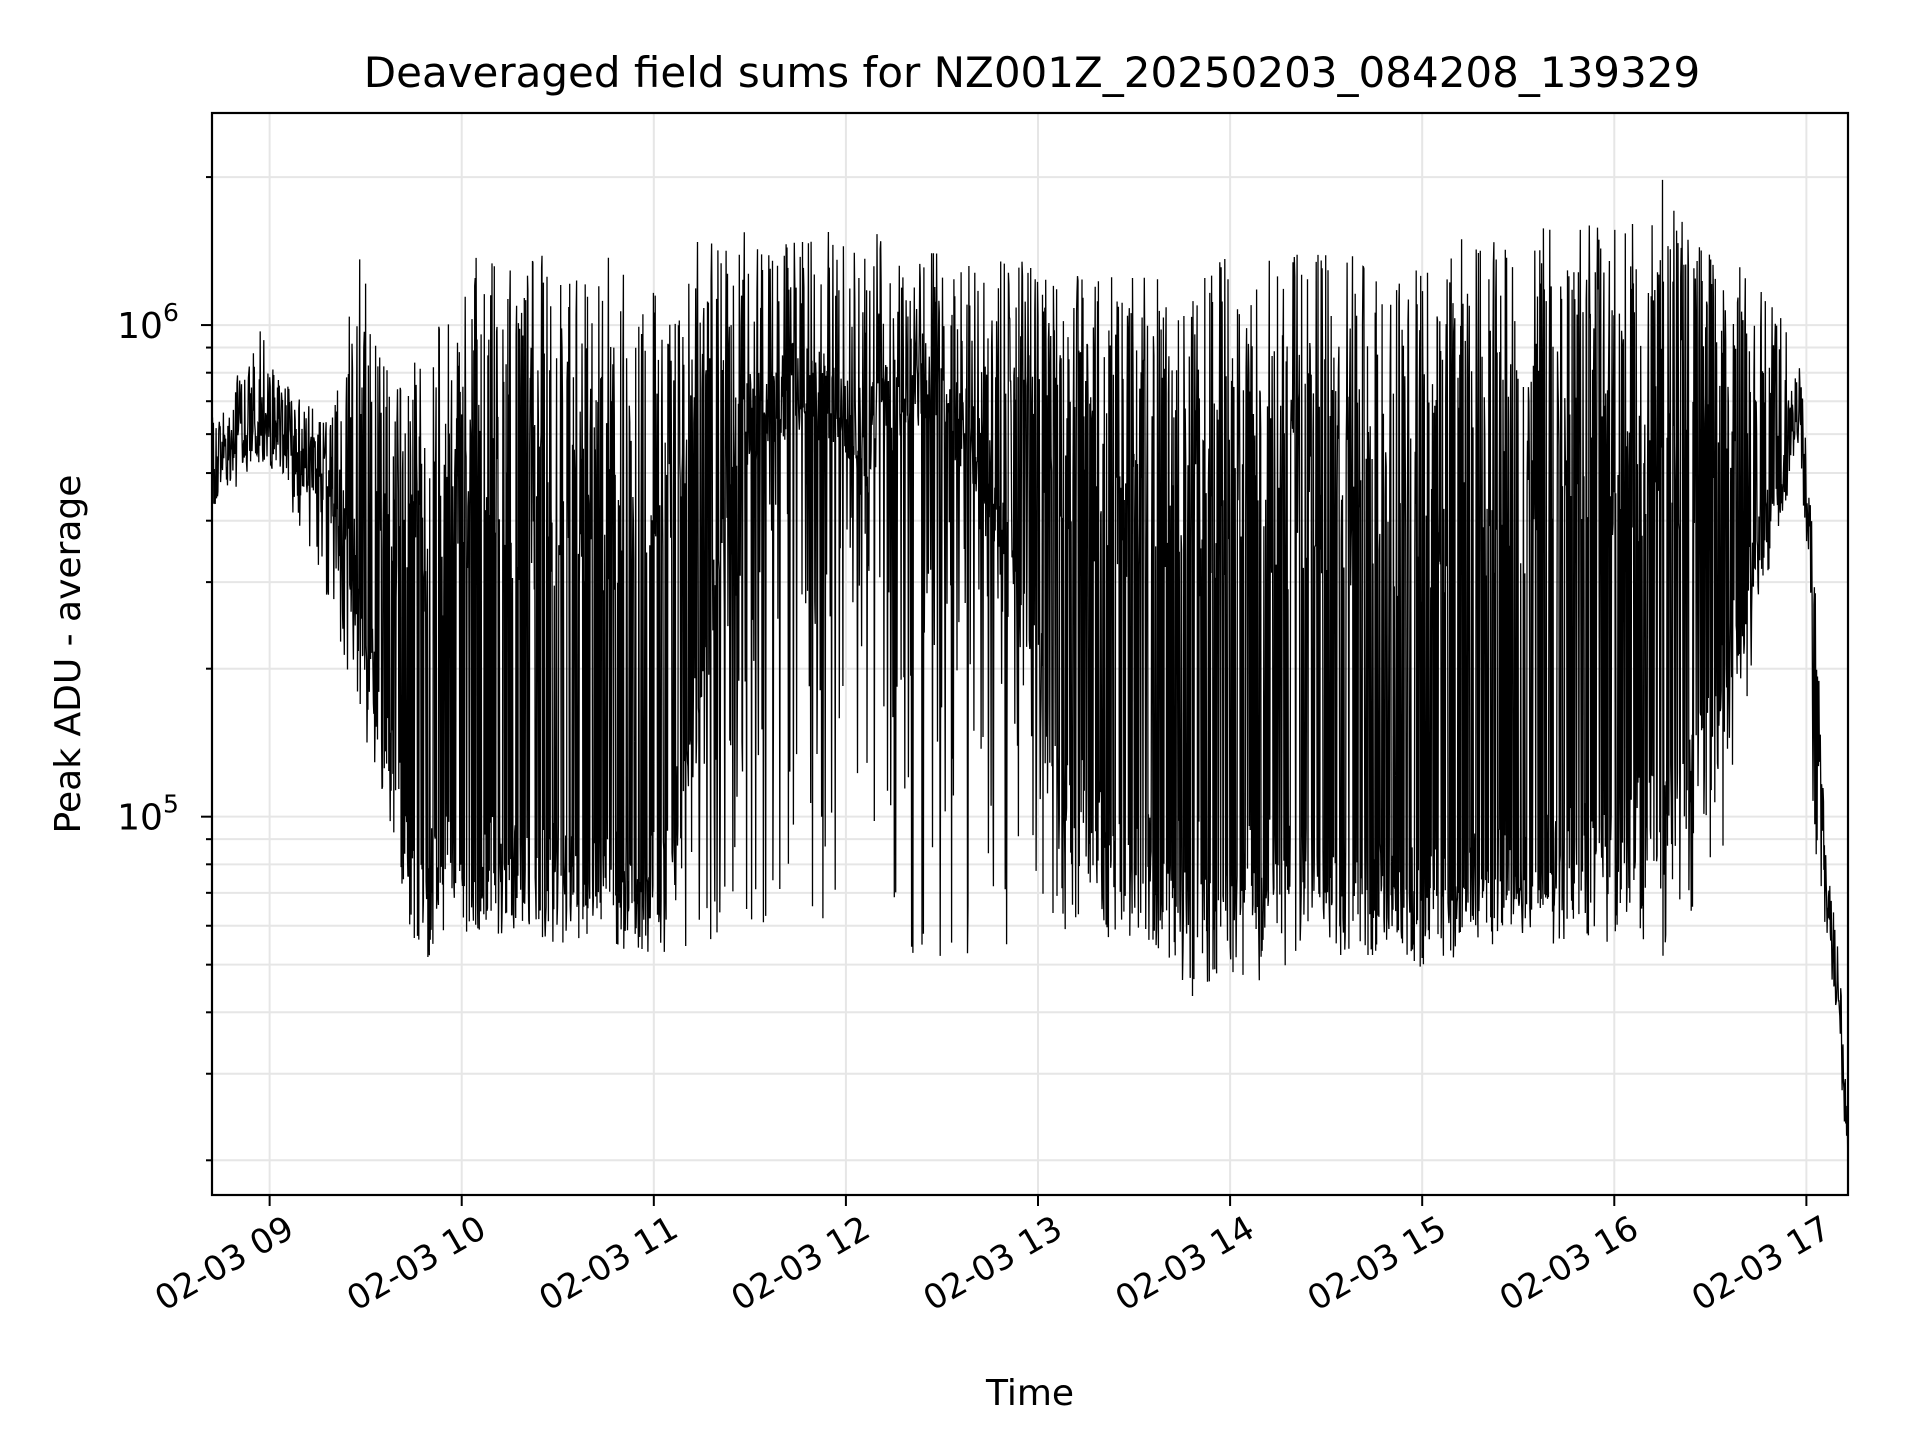 Image resolution: width=1920 pixels, height=1440 pixels. Describe the element at coordinates (609, 1263) in the screenshot. I see `x-tick-label: 02-03 11` at that location.